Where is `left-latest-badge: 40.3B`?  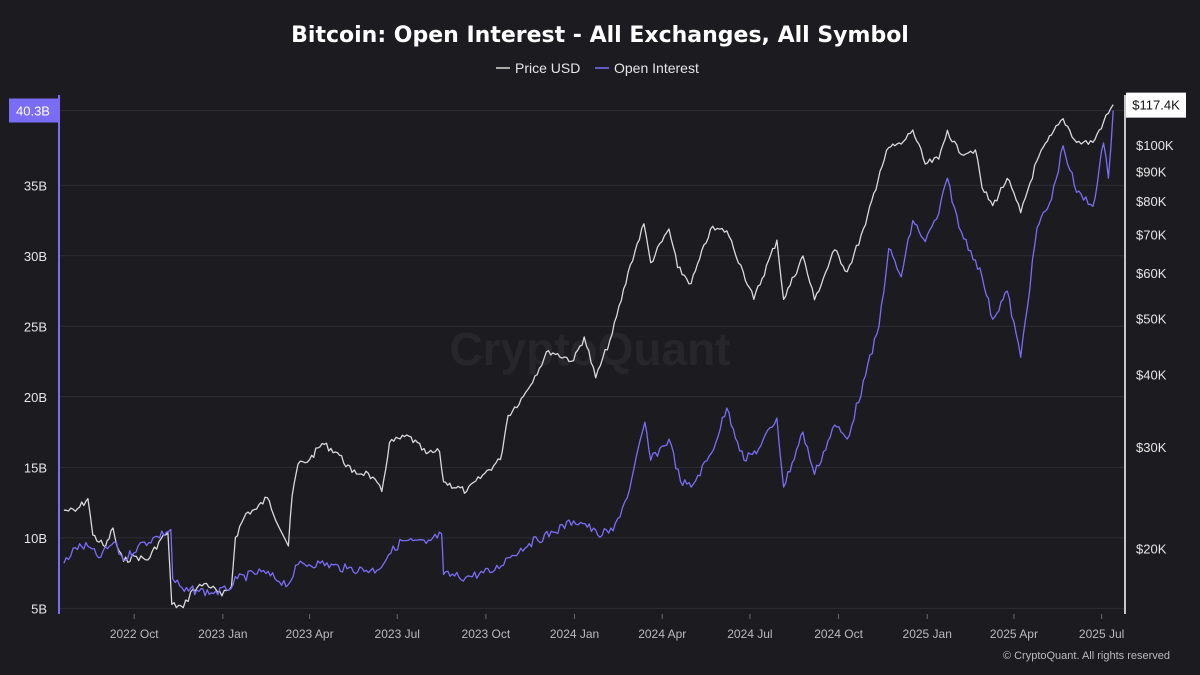 left-latest-badge: 40.3B is located at coordinates (33, 110).